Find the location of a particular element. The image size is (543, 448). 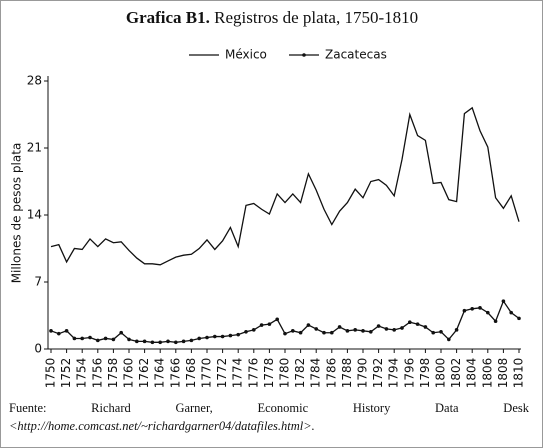

legend-label: México is located at coordinates (246, 55).